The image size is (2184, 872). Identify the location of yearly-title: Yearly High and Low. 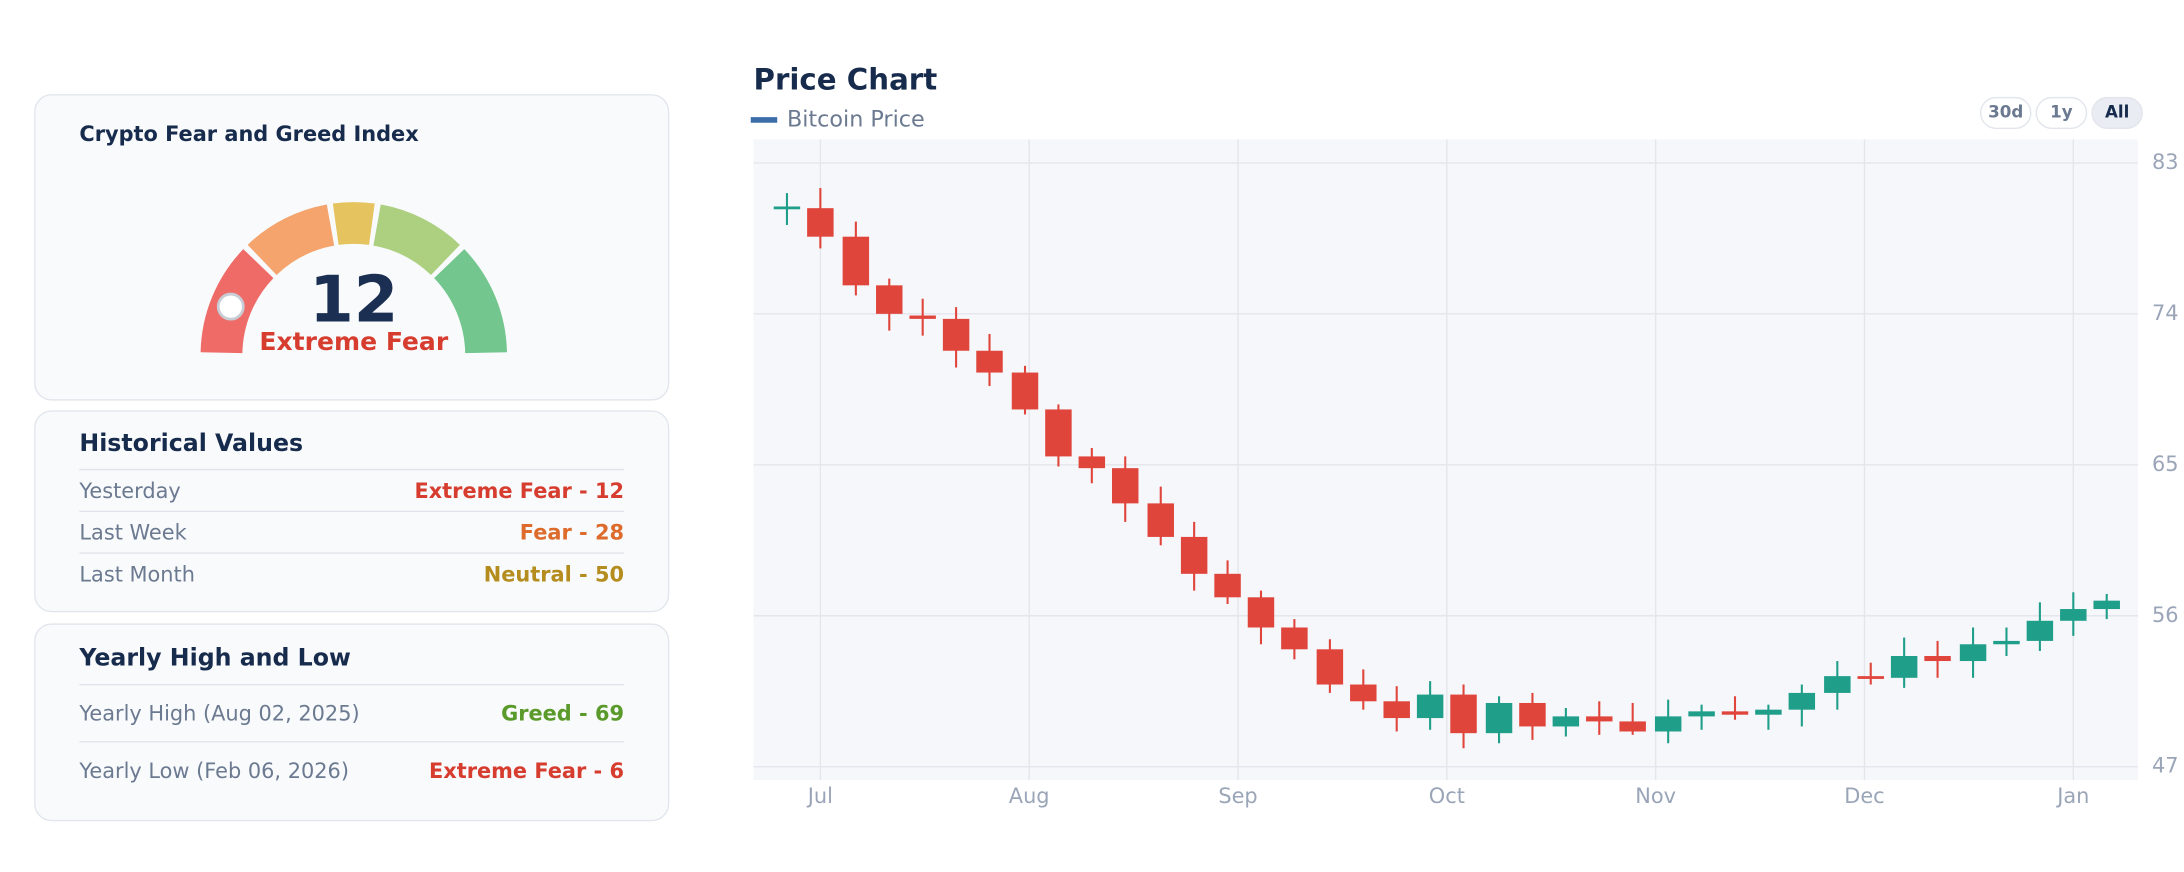
(214, 657).